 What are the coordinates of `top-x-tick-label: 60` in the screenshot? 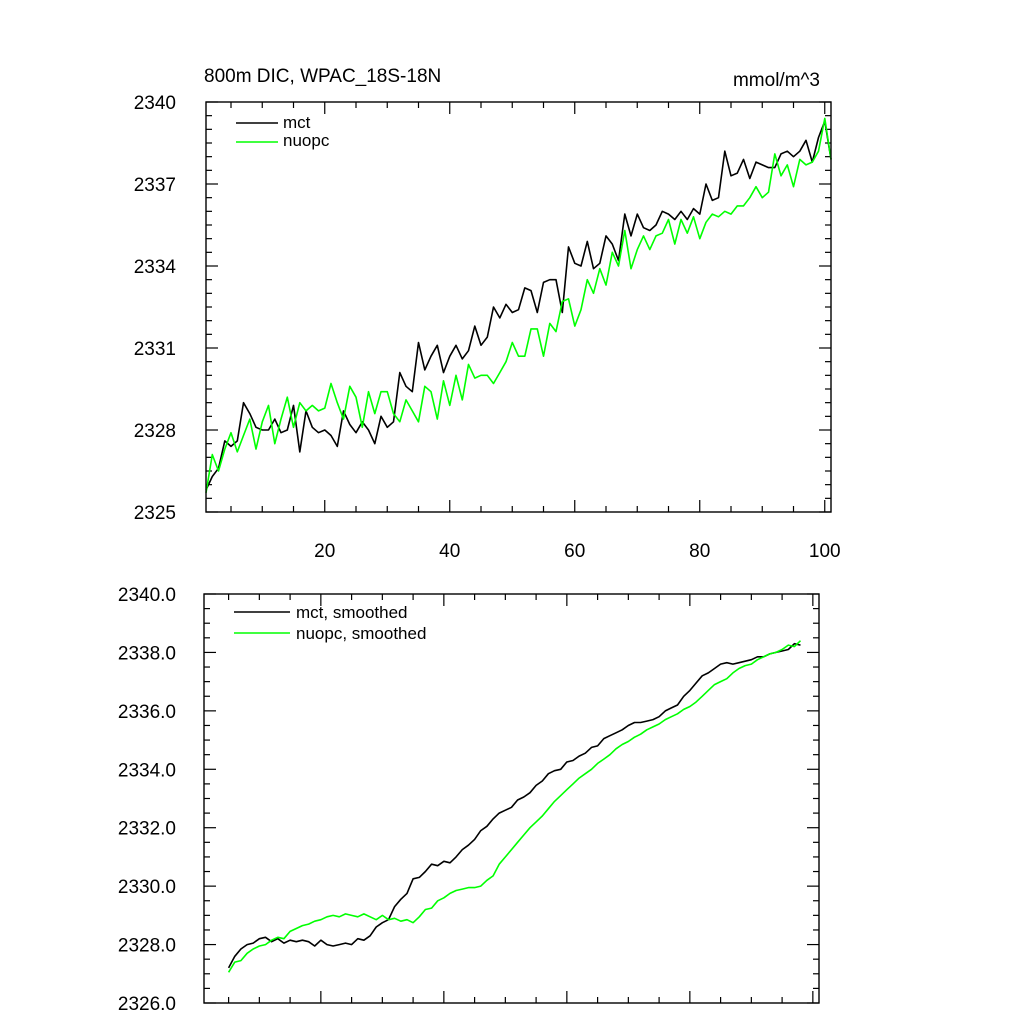 It's located at (574, 551).